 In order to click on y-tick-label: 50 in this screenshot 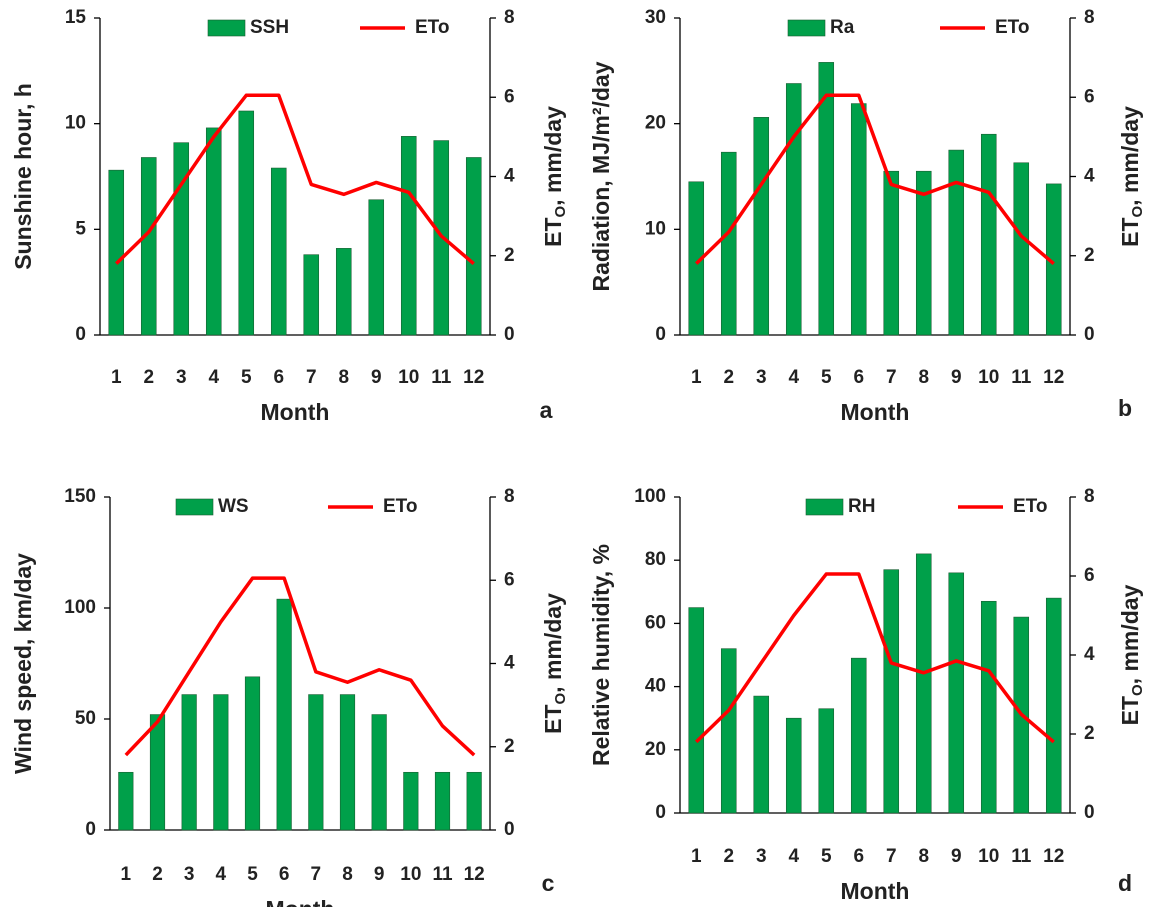, I will do `click(85, 718)`.